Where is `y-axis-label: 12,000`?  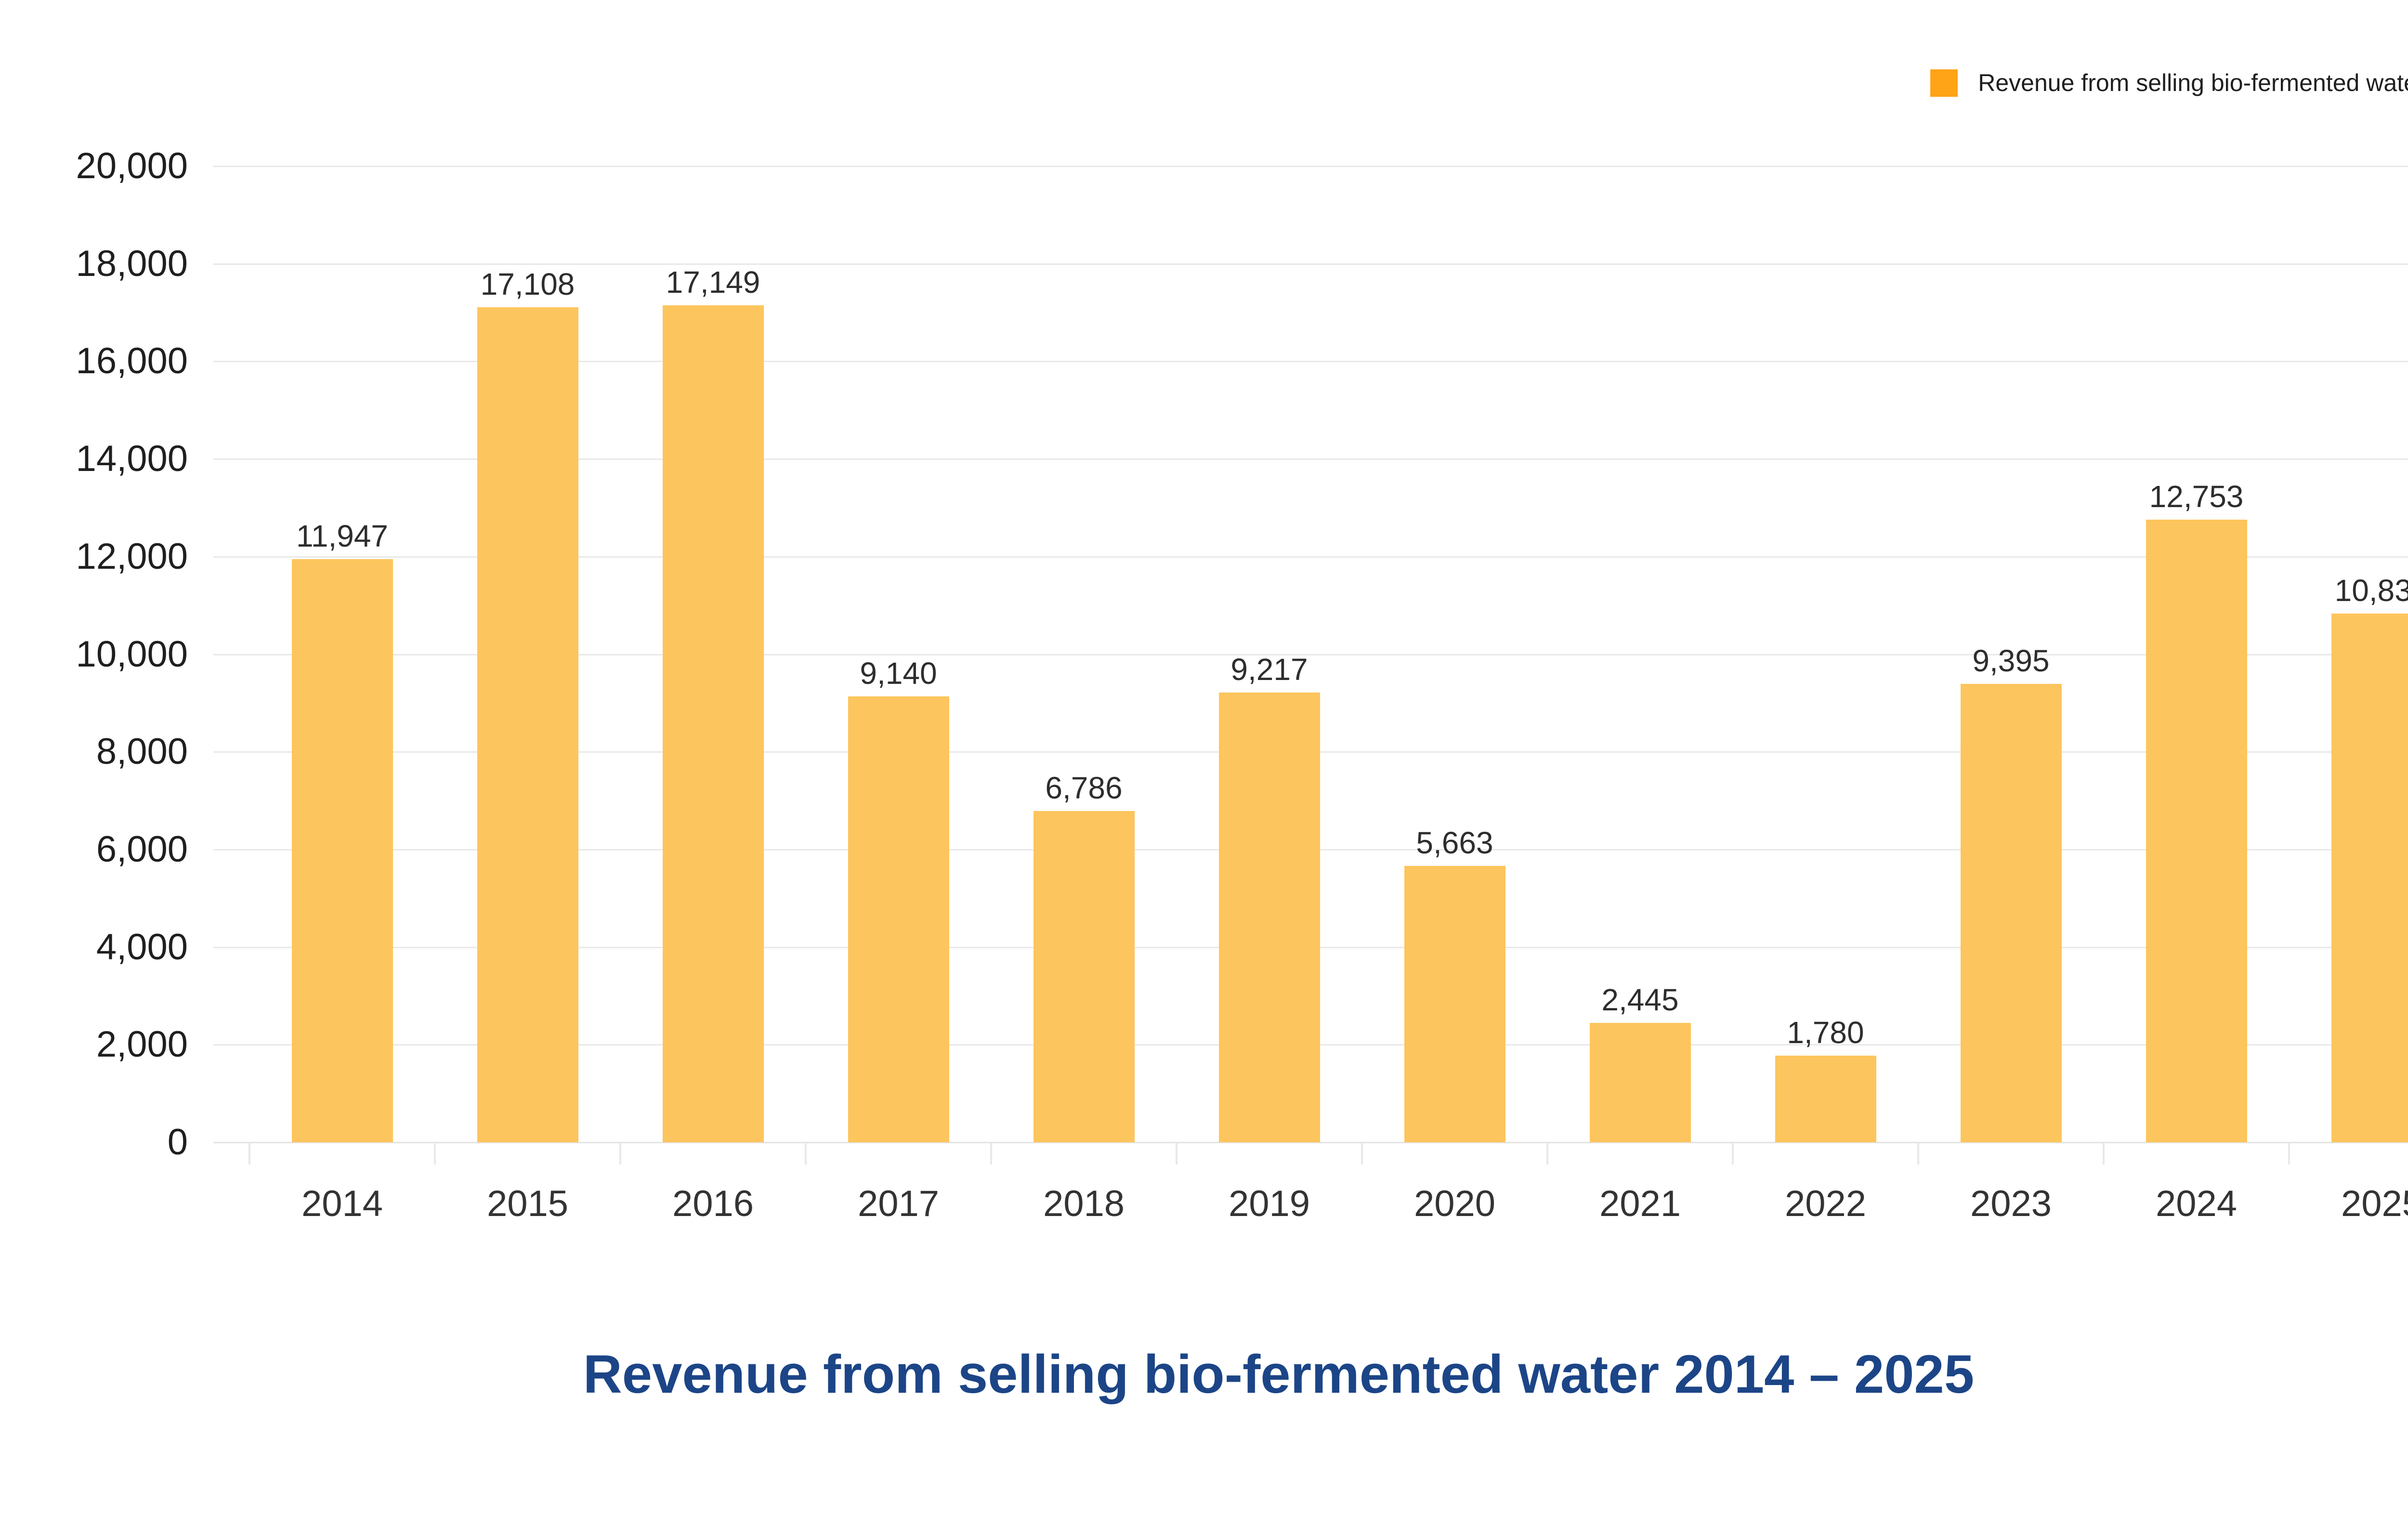
y-axis-label: 12,000 is located at coordinates (132, 556).